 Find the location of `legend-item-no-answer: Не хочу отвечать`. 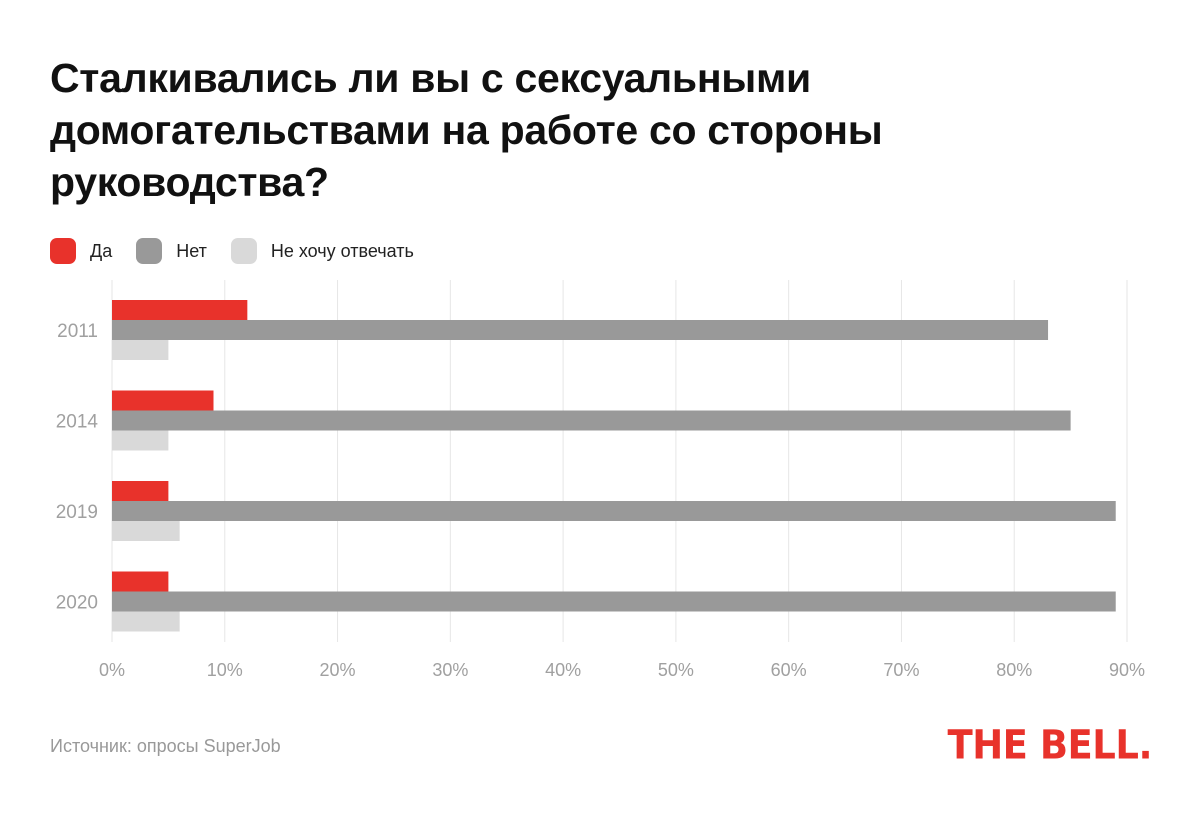

legend-item-no-answer: Не хочу отвечать is located at coordinates (322, 251).